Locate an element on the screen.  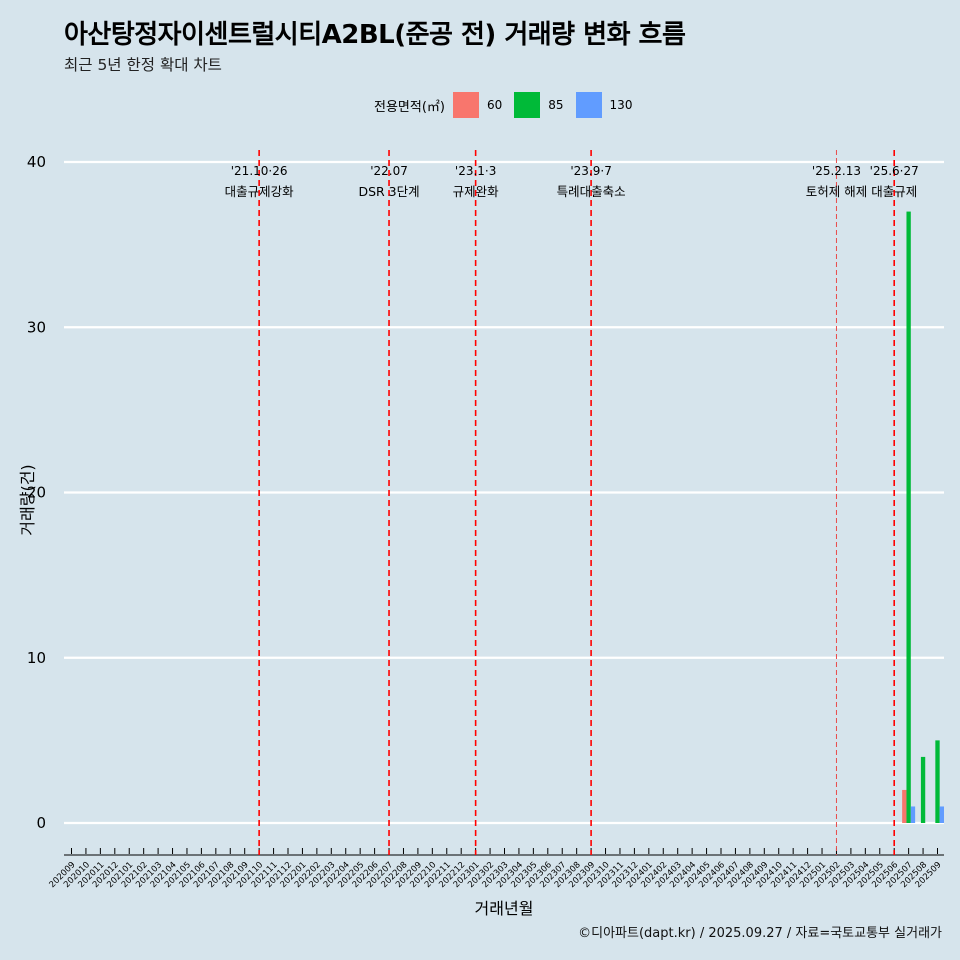
legend-item-85: 85 is located at coordinates (543, 105).